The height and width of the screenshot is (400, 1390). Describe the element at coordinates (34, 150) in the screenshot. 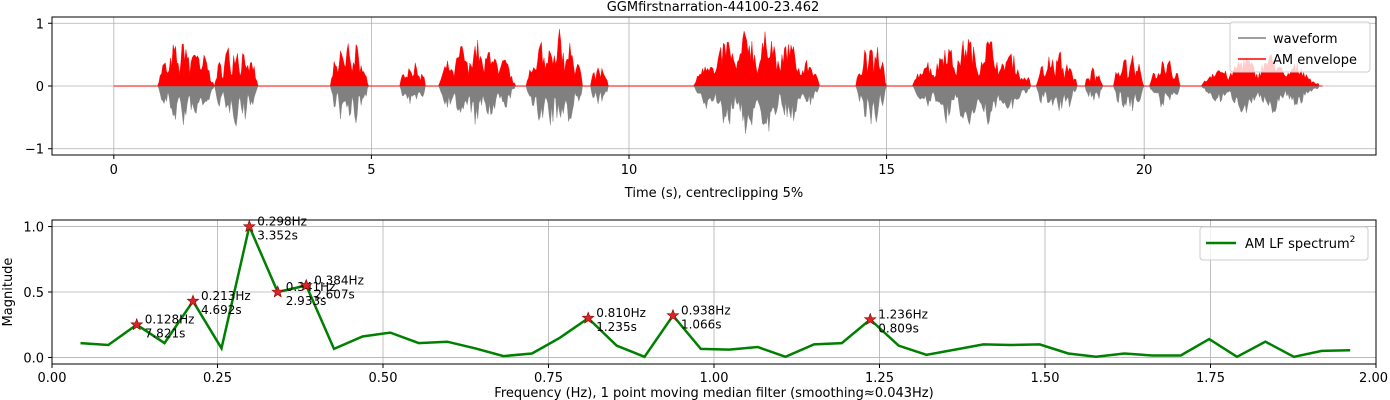

I see `waveform-y-tick-label: −1` at that location.